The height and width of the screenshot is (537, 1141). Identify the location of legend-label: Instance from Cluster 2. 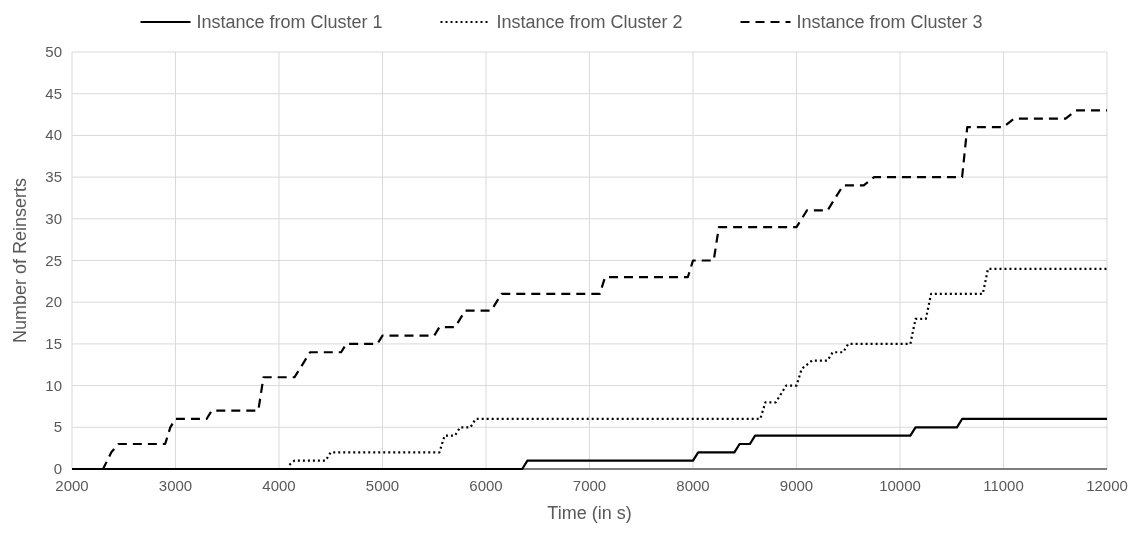
(589, 22).